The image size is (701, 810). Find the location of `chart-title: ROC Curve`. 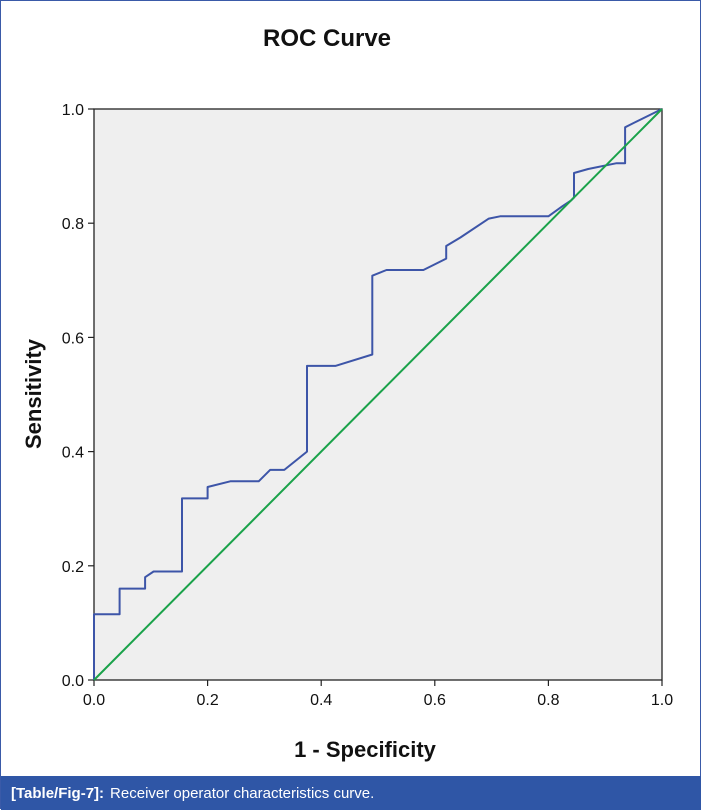

chart-title: ROC Curve is located at coordinates (327, 38).